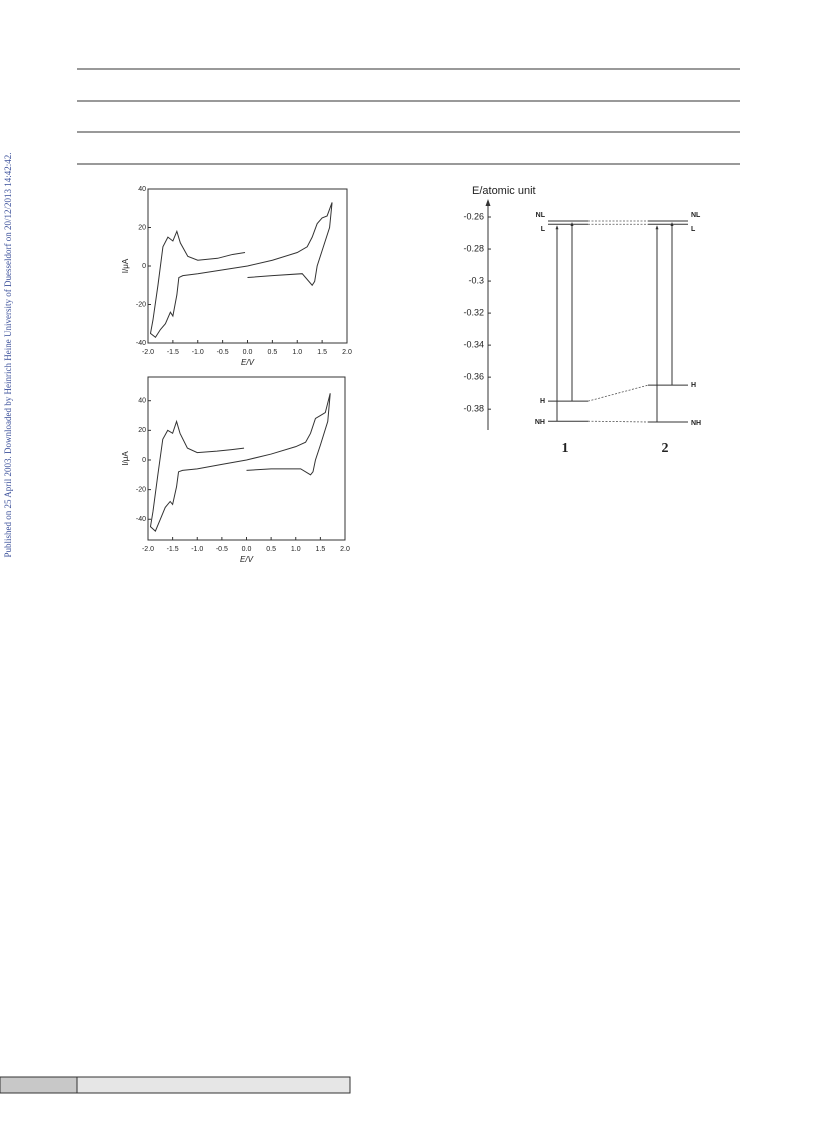  I want to click on y-tick-label: -0.34, so click(473, 345).